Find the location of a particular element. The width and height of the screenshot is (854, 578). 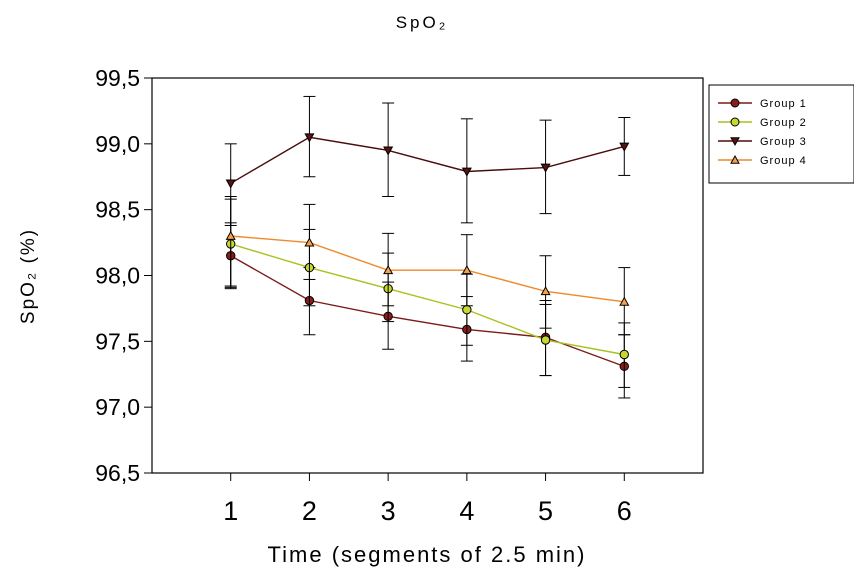

legend-label: Group 1 is located at coordinates (783, 104).